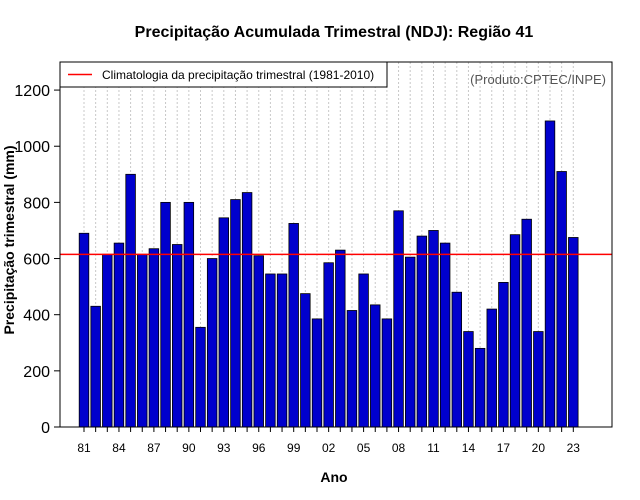 The width and height of the screenshot is (640, 500). What do you see at coordinates (399, 448) in the screenshot?
I see `x-tick-label: 08` at bounding box center [399, 448].